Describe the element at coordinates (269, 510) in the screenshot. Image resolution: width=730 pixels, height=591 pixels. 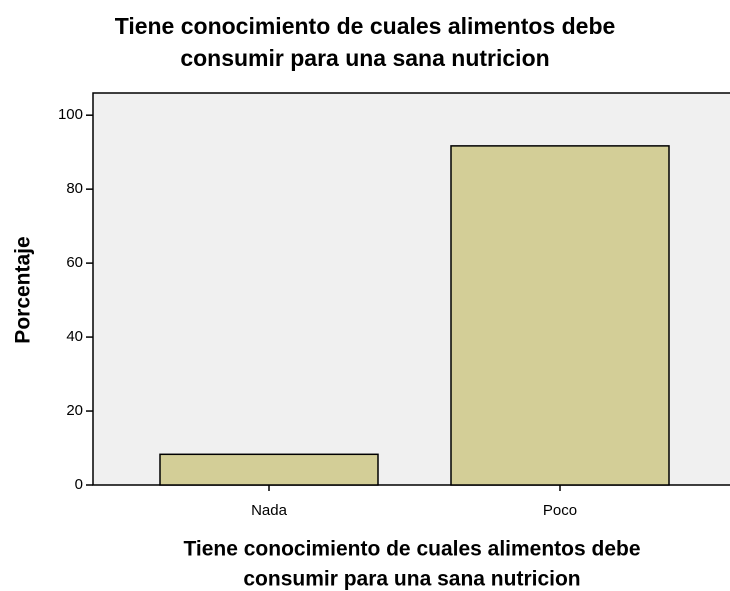
I see `x-tick-label: Nada` at that location.